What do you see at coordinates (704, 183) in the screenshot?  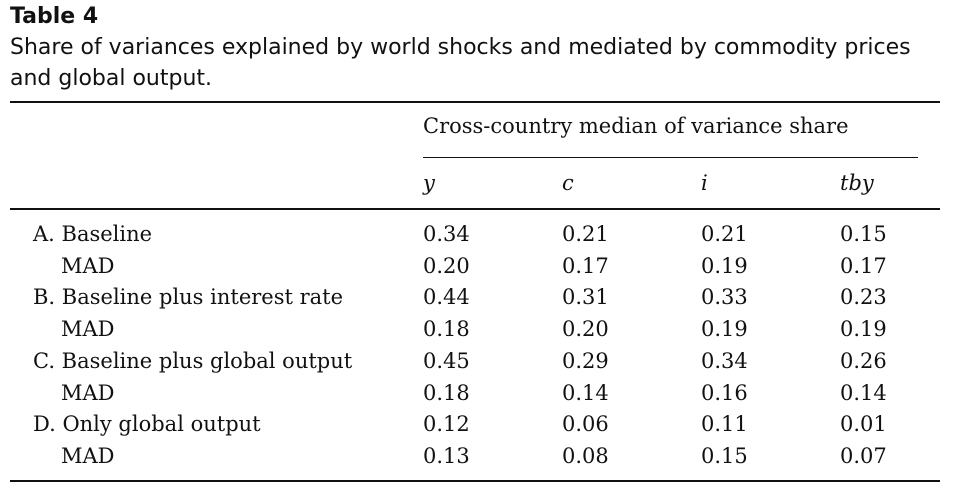 I see `column-header-i: i` at bounding box center [704, 183].